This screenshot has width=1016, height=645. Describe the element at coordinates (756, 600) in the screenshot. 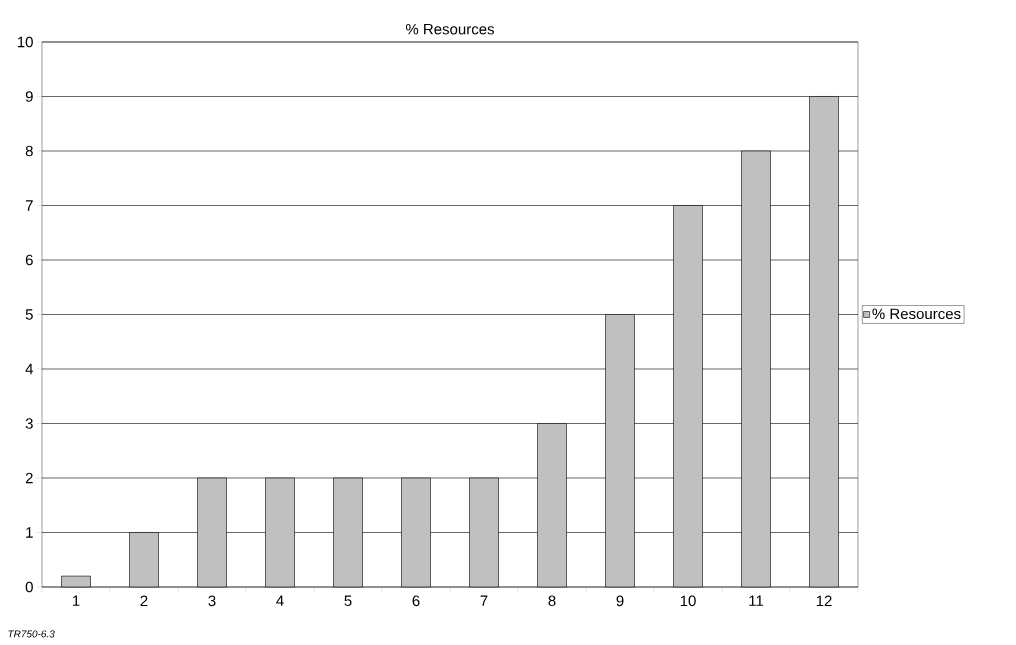

I see `x-tick-label: 11` at that location.